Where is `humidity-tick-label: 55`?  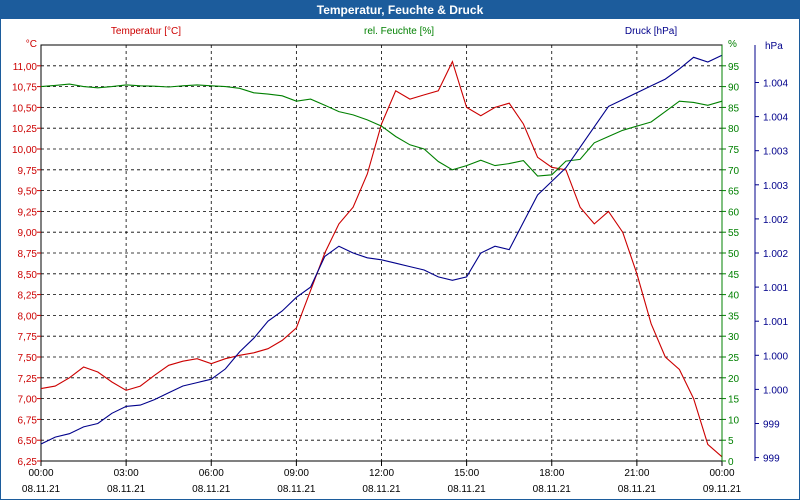 humidity-tick-label: 55 is located at coordinates (734, 233).